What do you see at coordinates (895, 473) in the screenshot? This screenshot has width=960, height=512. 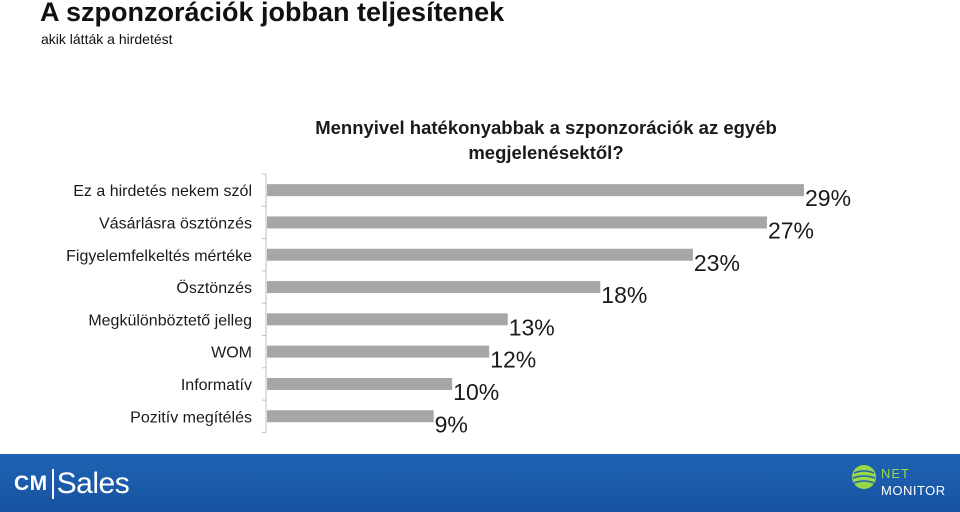 I see `netmonitor-logo-net: NET` at bounding box center [895, 473].